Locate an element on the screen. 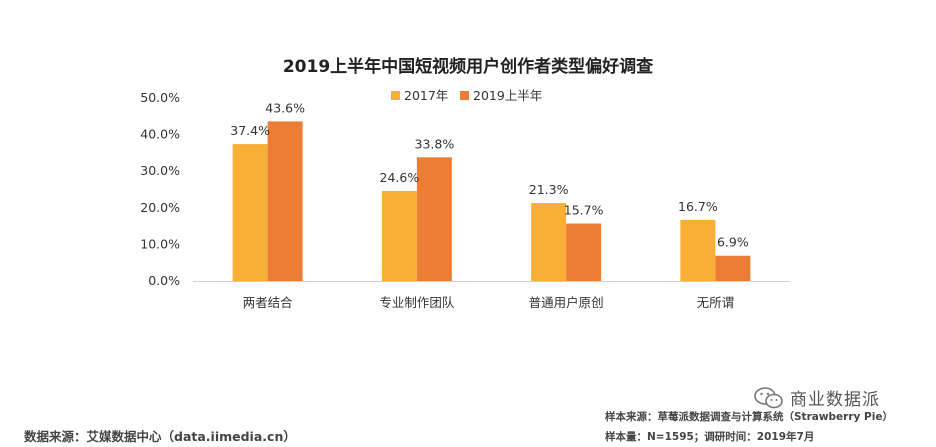 This screenshot has height=447, width=936. x-axis: 两者结合 专业制作团队 普通用户原创 无所谓 is located at coordinates (491, 295).